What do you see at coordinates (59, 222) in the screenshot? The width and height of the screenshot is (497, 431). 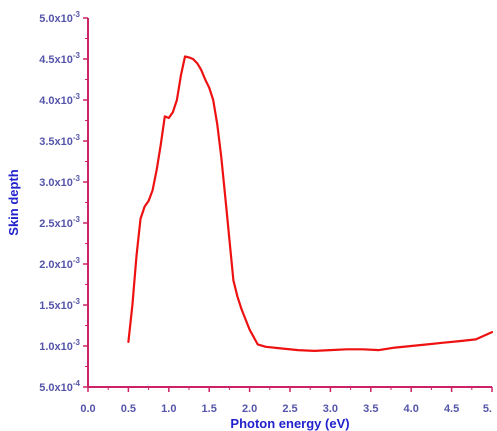 I see `y-tick-label: 2.5x10⁻³` at bounding box center [59, 222].